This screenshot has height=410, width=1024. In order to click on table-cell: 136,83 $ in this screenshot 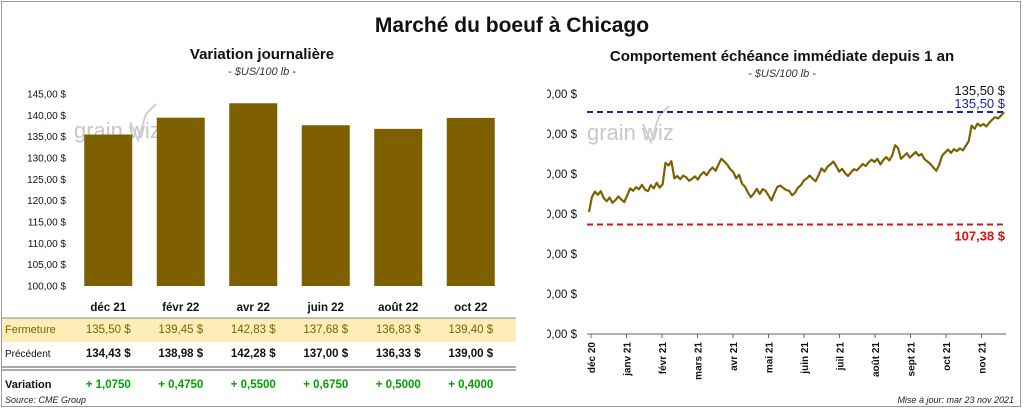, I will do `click(398, 330)`.